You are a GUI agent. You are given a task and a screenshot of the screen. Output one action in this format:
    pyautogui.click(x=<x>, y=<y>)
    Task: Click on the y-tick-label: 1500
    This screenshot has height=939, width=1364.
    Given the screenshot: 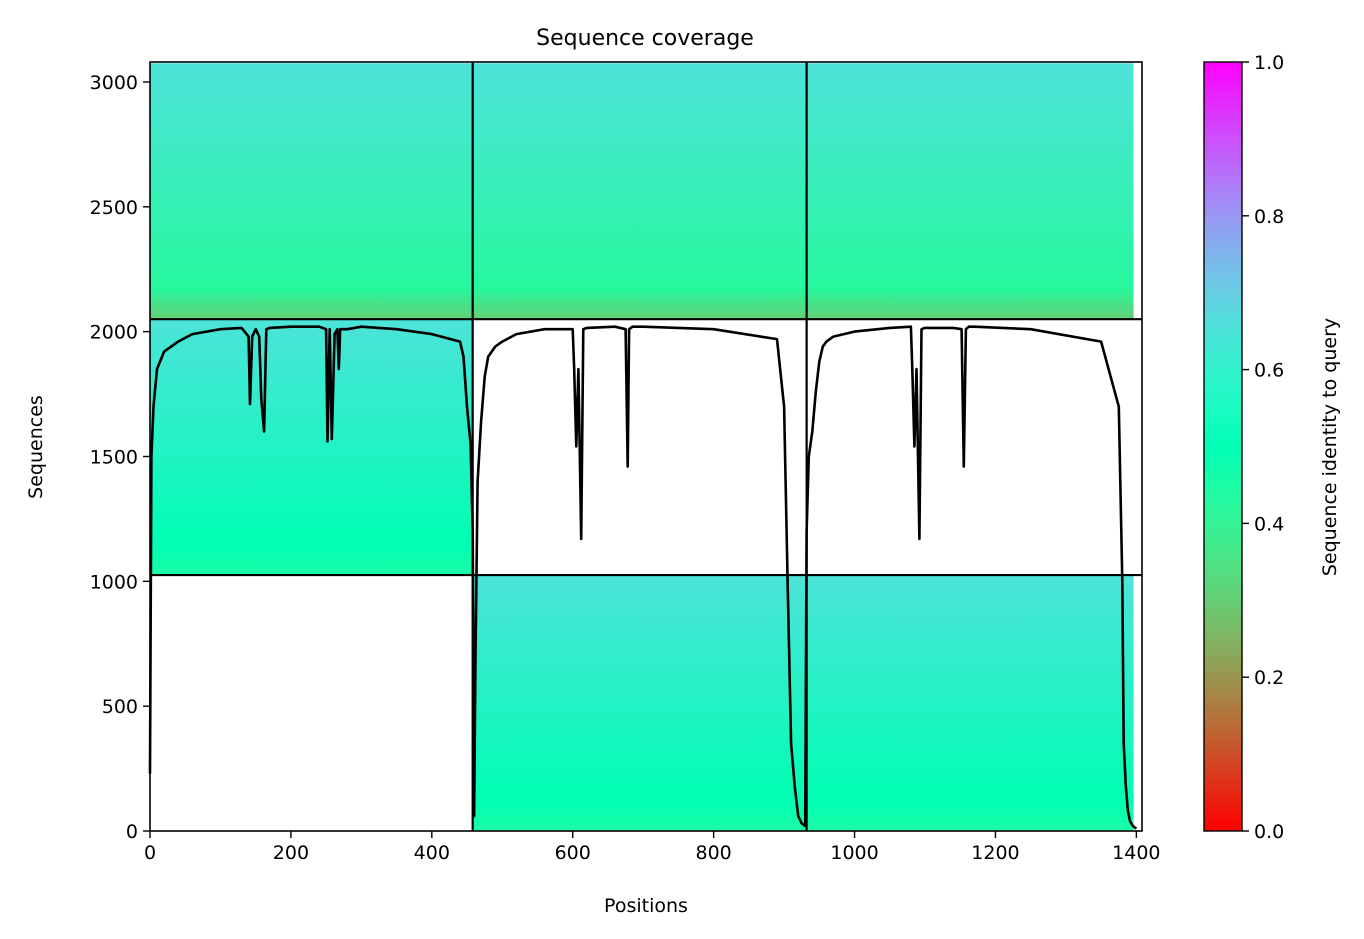 What is the action you would take?
    pyautogui.click(x=114, y=457)
    